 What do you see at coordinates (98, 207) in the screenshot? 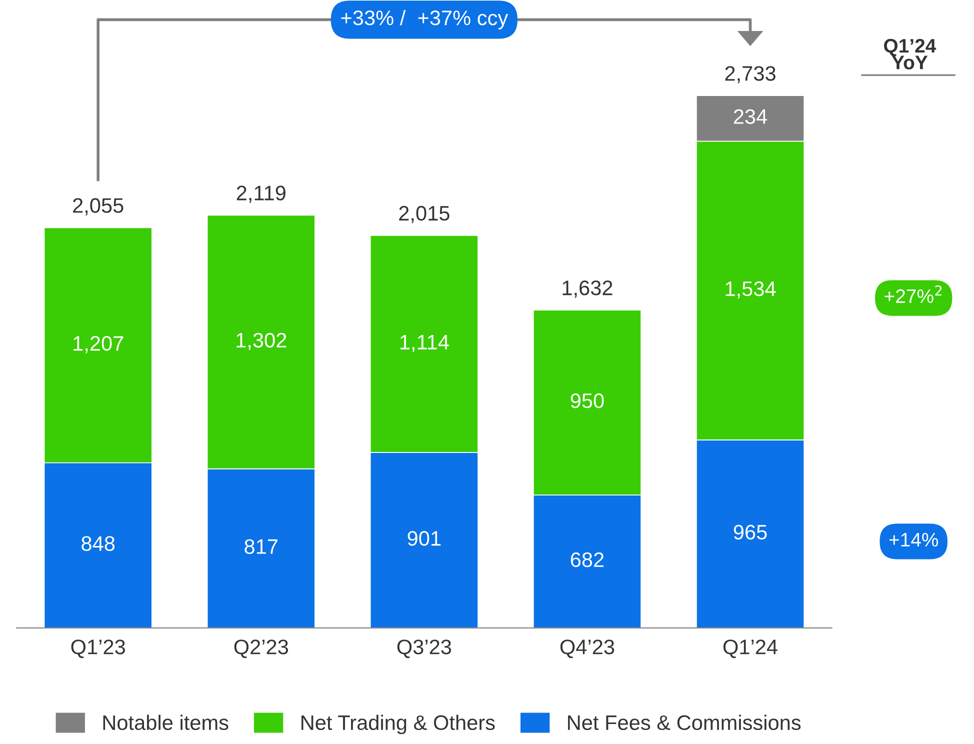
I see `total-label: 2,055` at bounding box center [98, 207].